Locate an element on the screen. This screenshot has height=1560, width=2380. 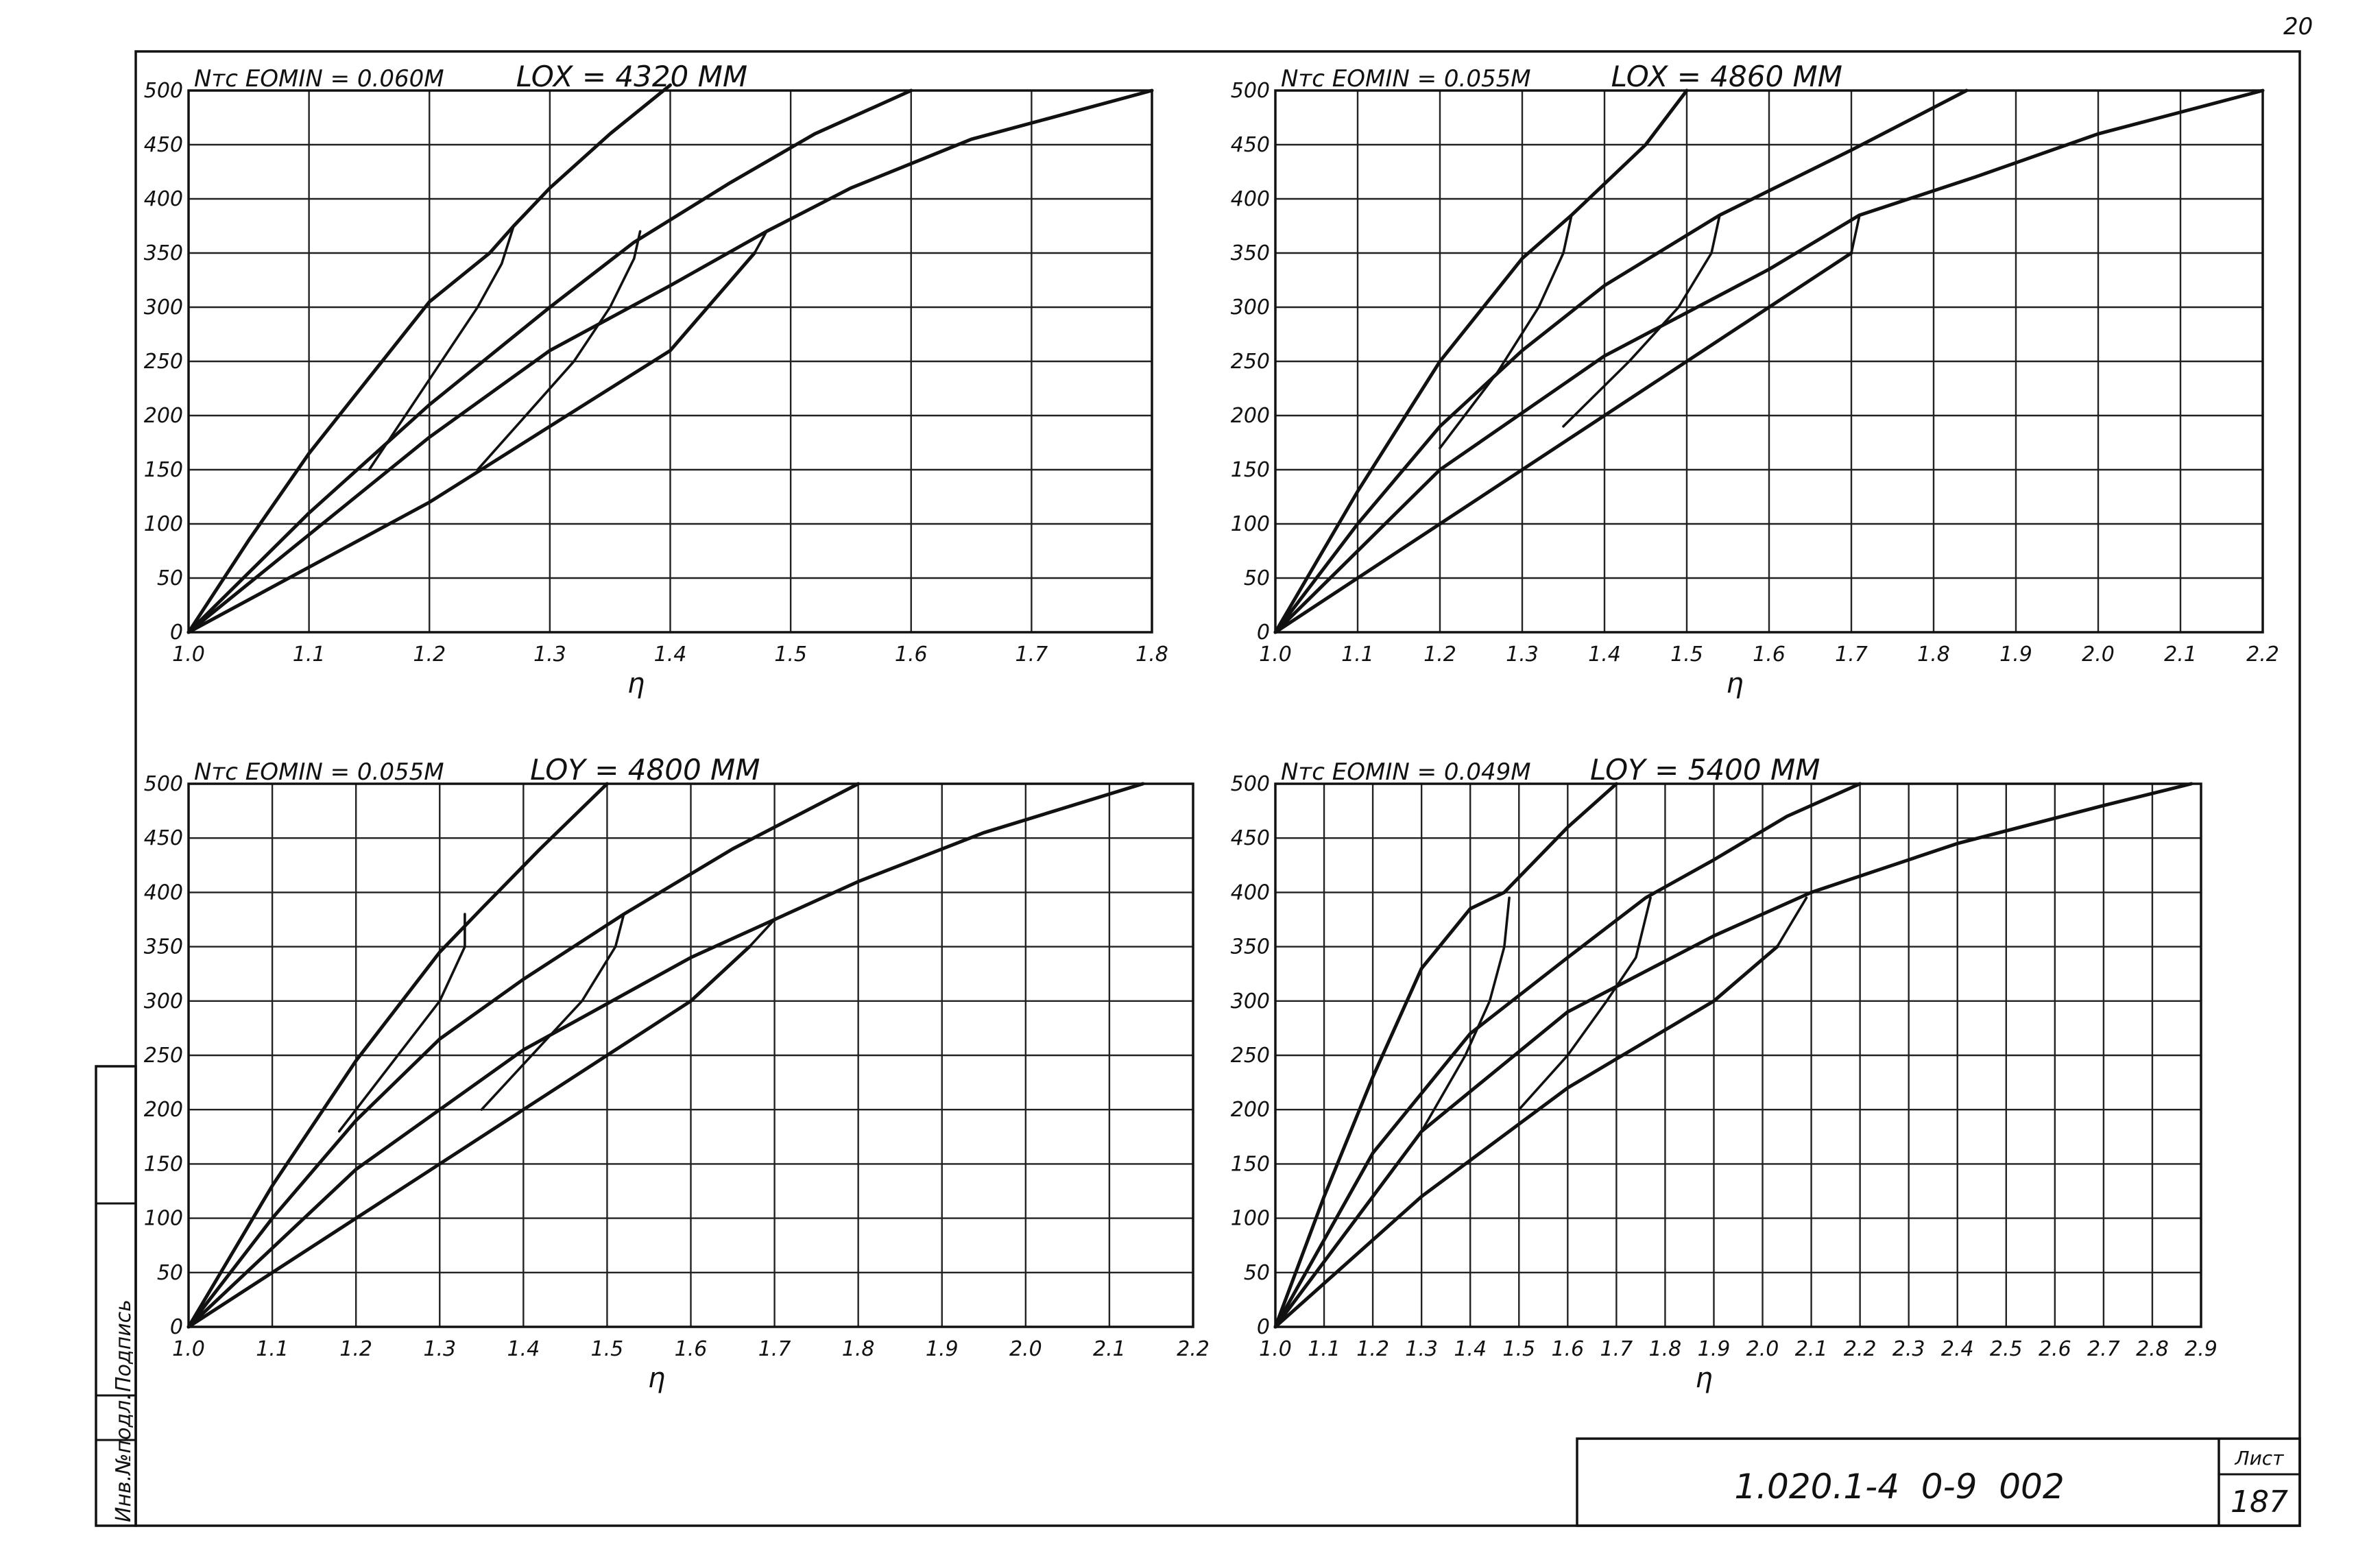
x-tick-label: 2.5 is located at coordinates (2006, 1349).